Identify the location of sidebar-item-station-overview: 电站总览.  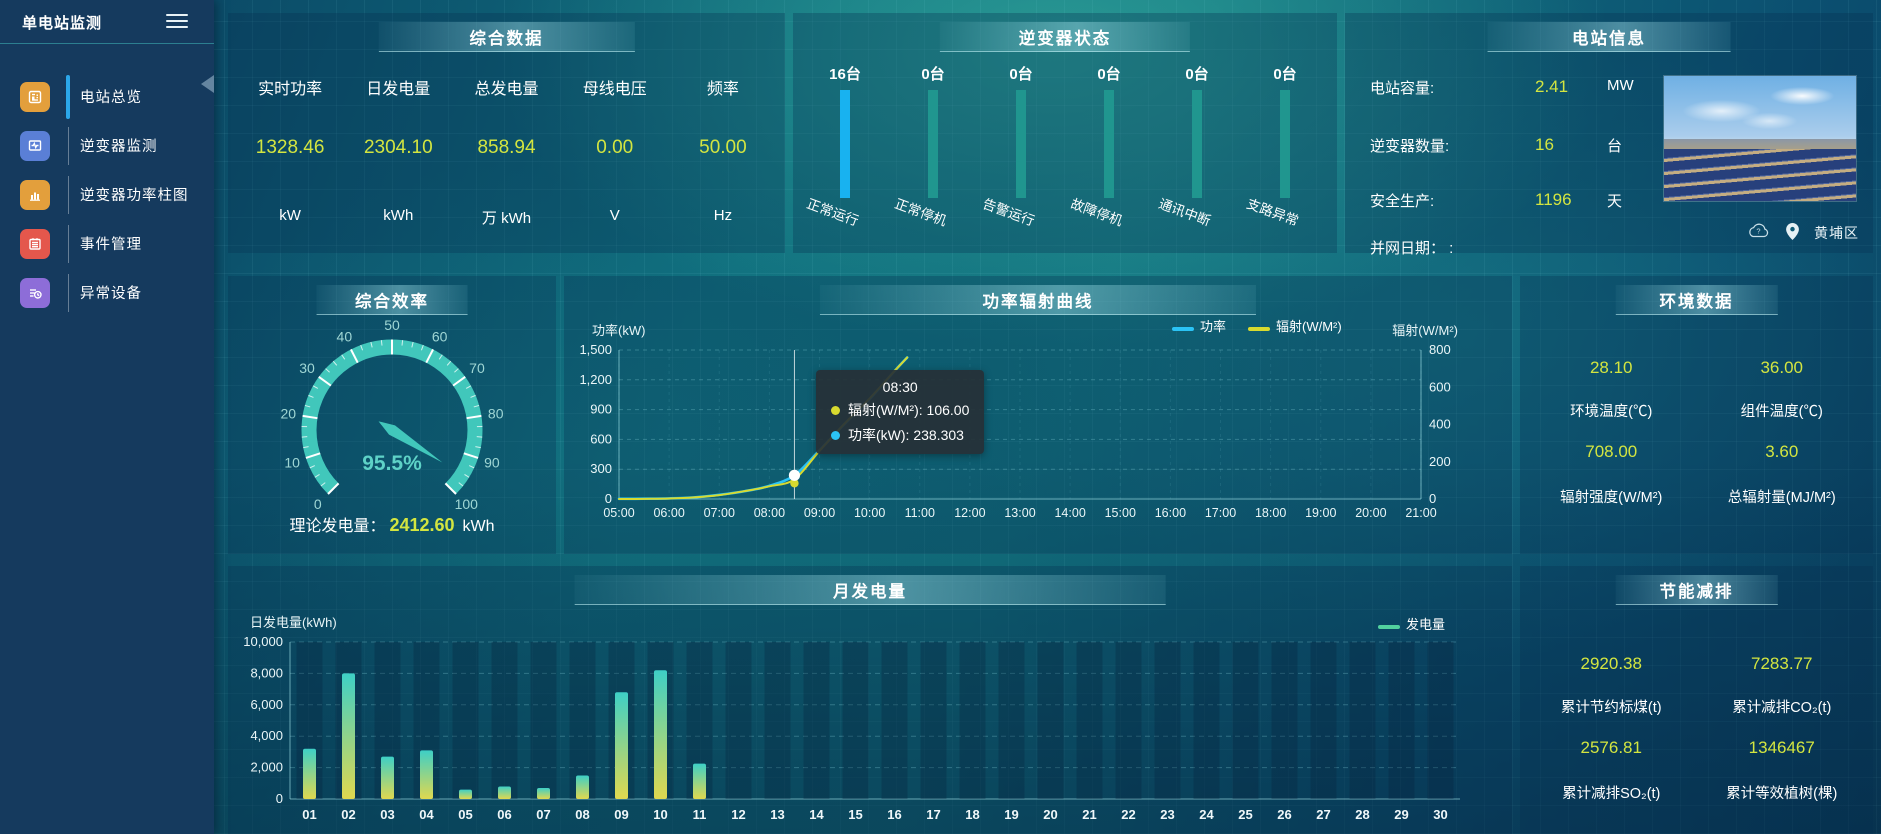
(107, 96).